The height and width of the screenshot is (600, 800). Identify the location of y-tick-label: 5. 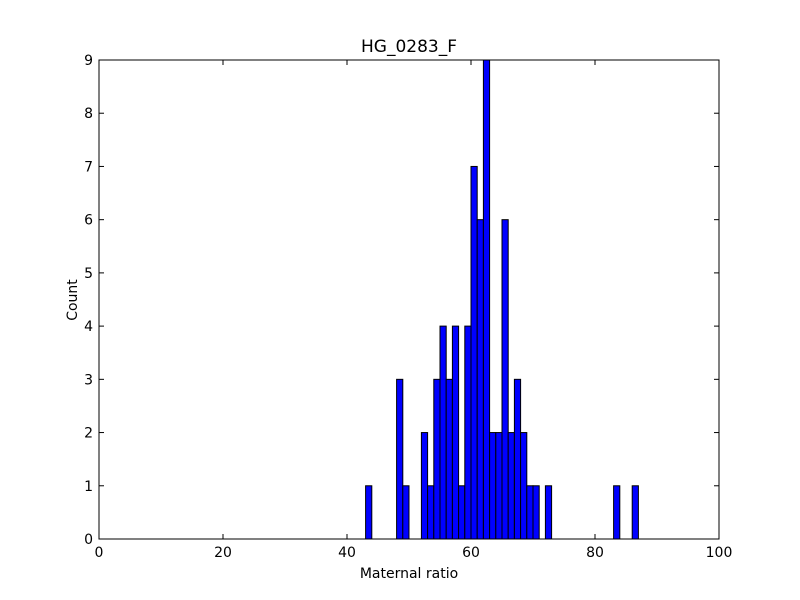
(88, 274).